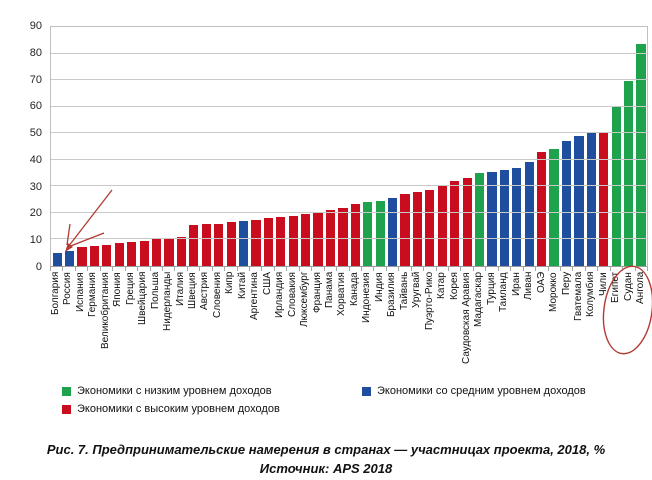 This screenshot has height=480, width=652. I want to click on y-tick-label: 30, so click(35, 186).